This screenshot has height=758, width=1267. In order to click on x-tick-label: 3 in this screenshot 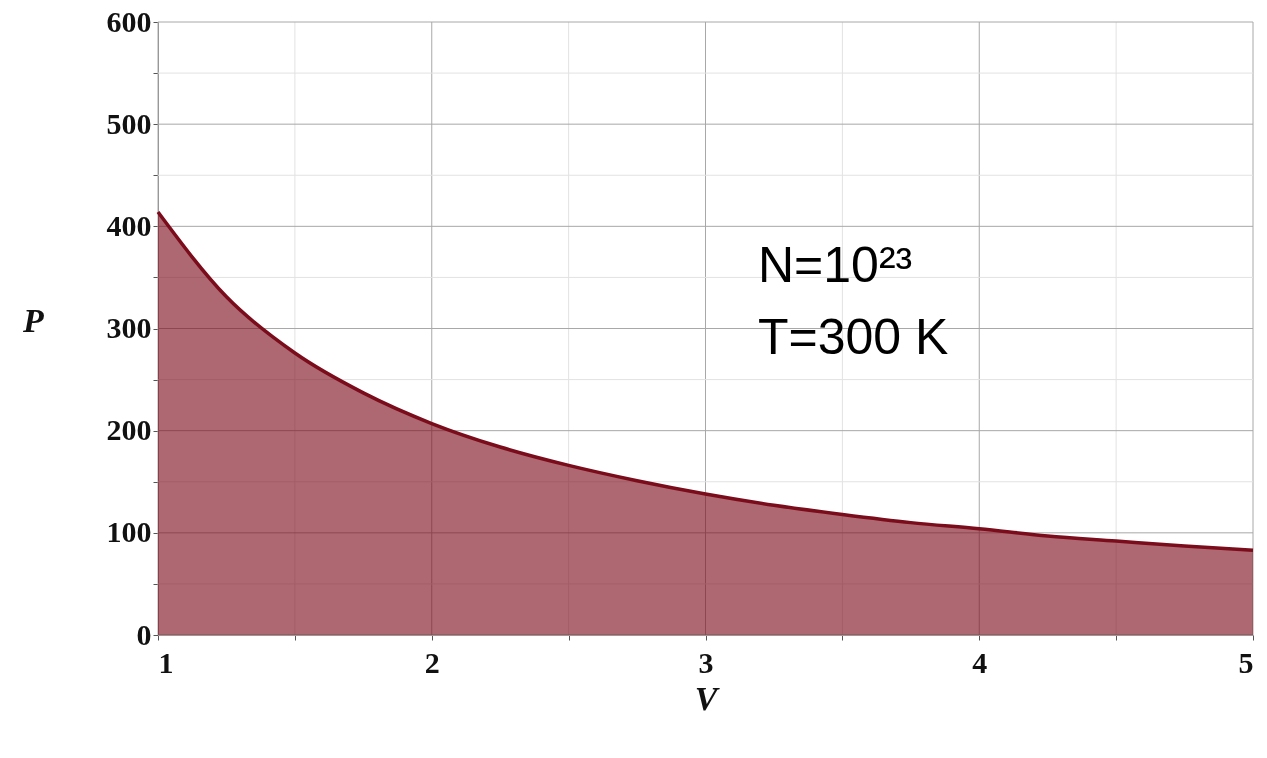, I will do `click(706, 662)`.